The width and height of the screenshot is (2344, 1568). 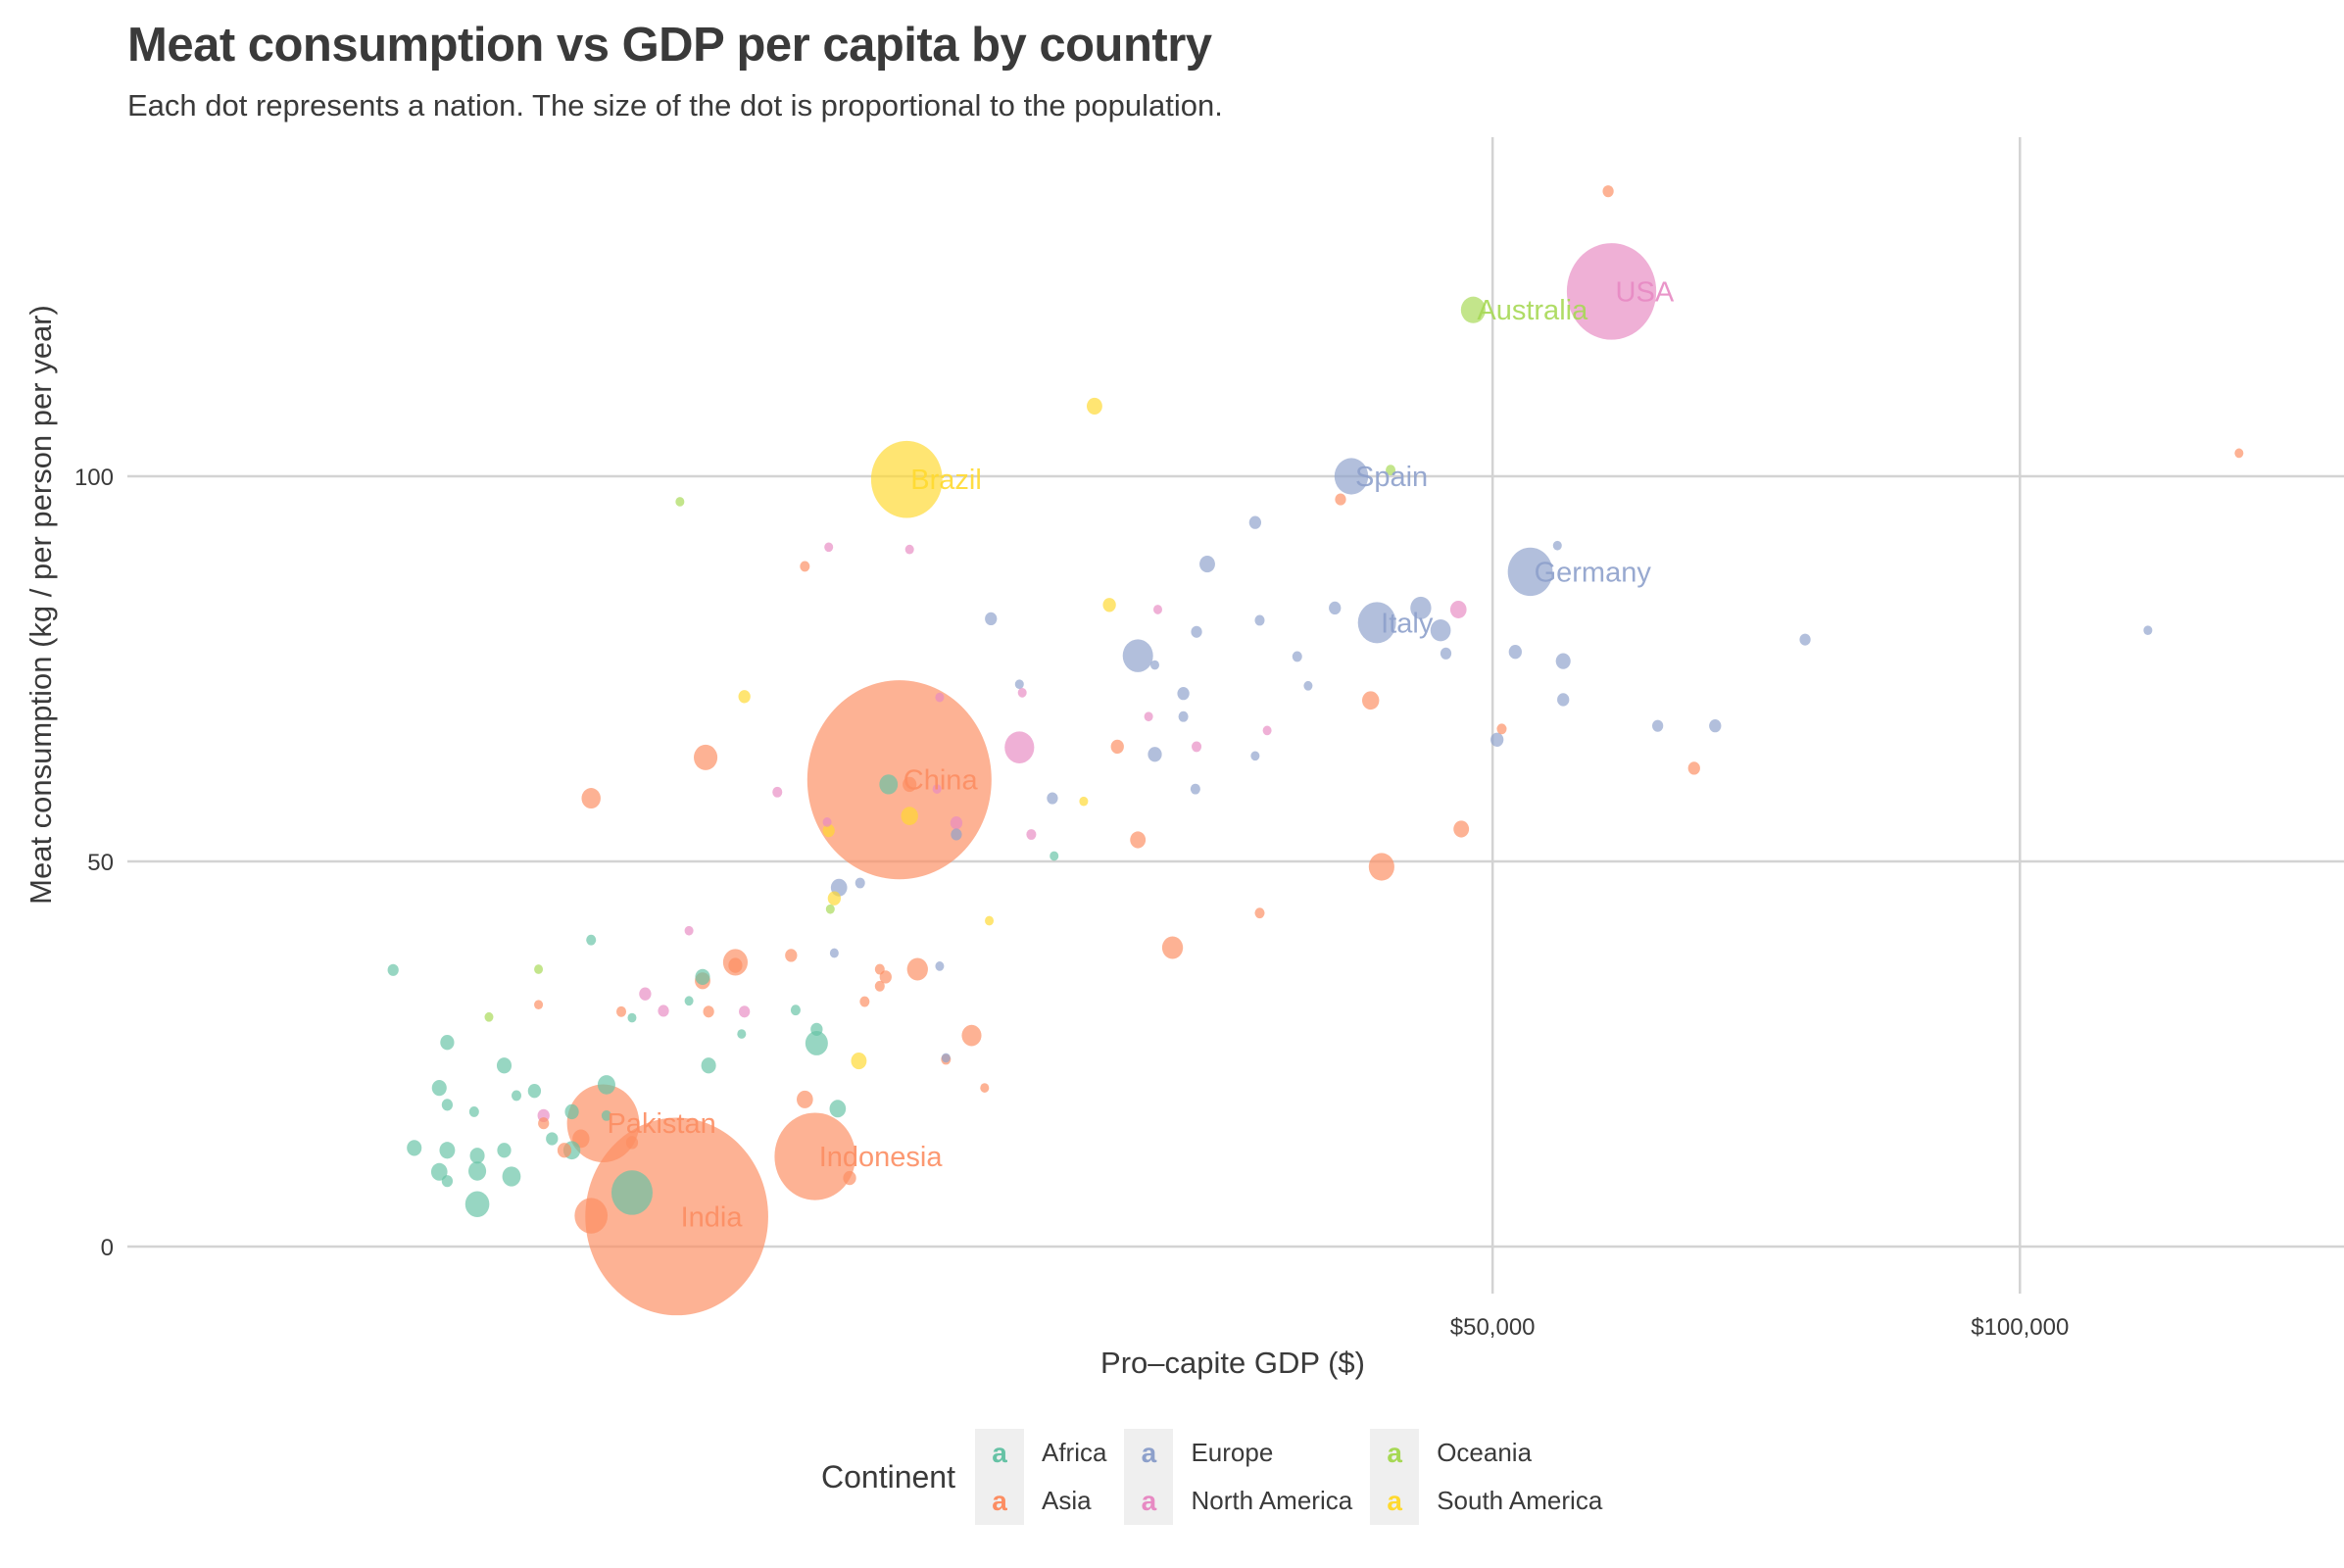 I want to click on legend-item-asia: a Asia, so click(x=1040, y=1501).